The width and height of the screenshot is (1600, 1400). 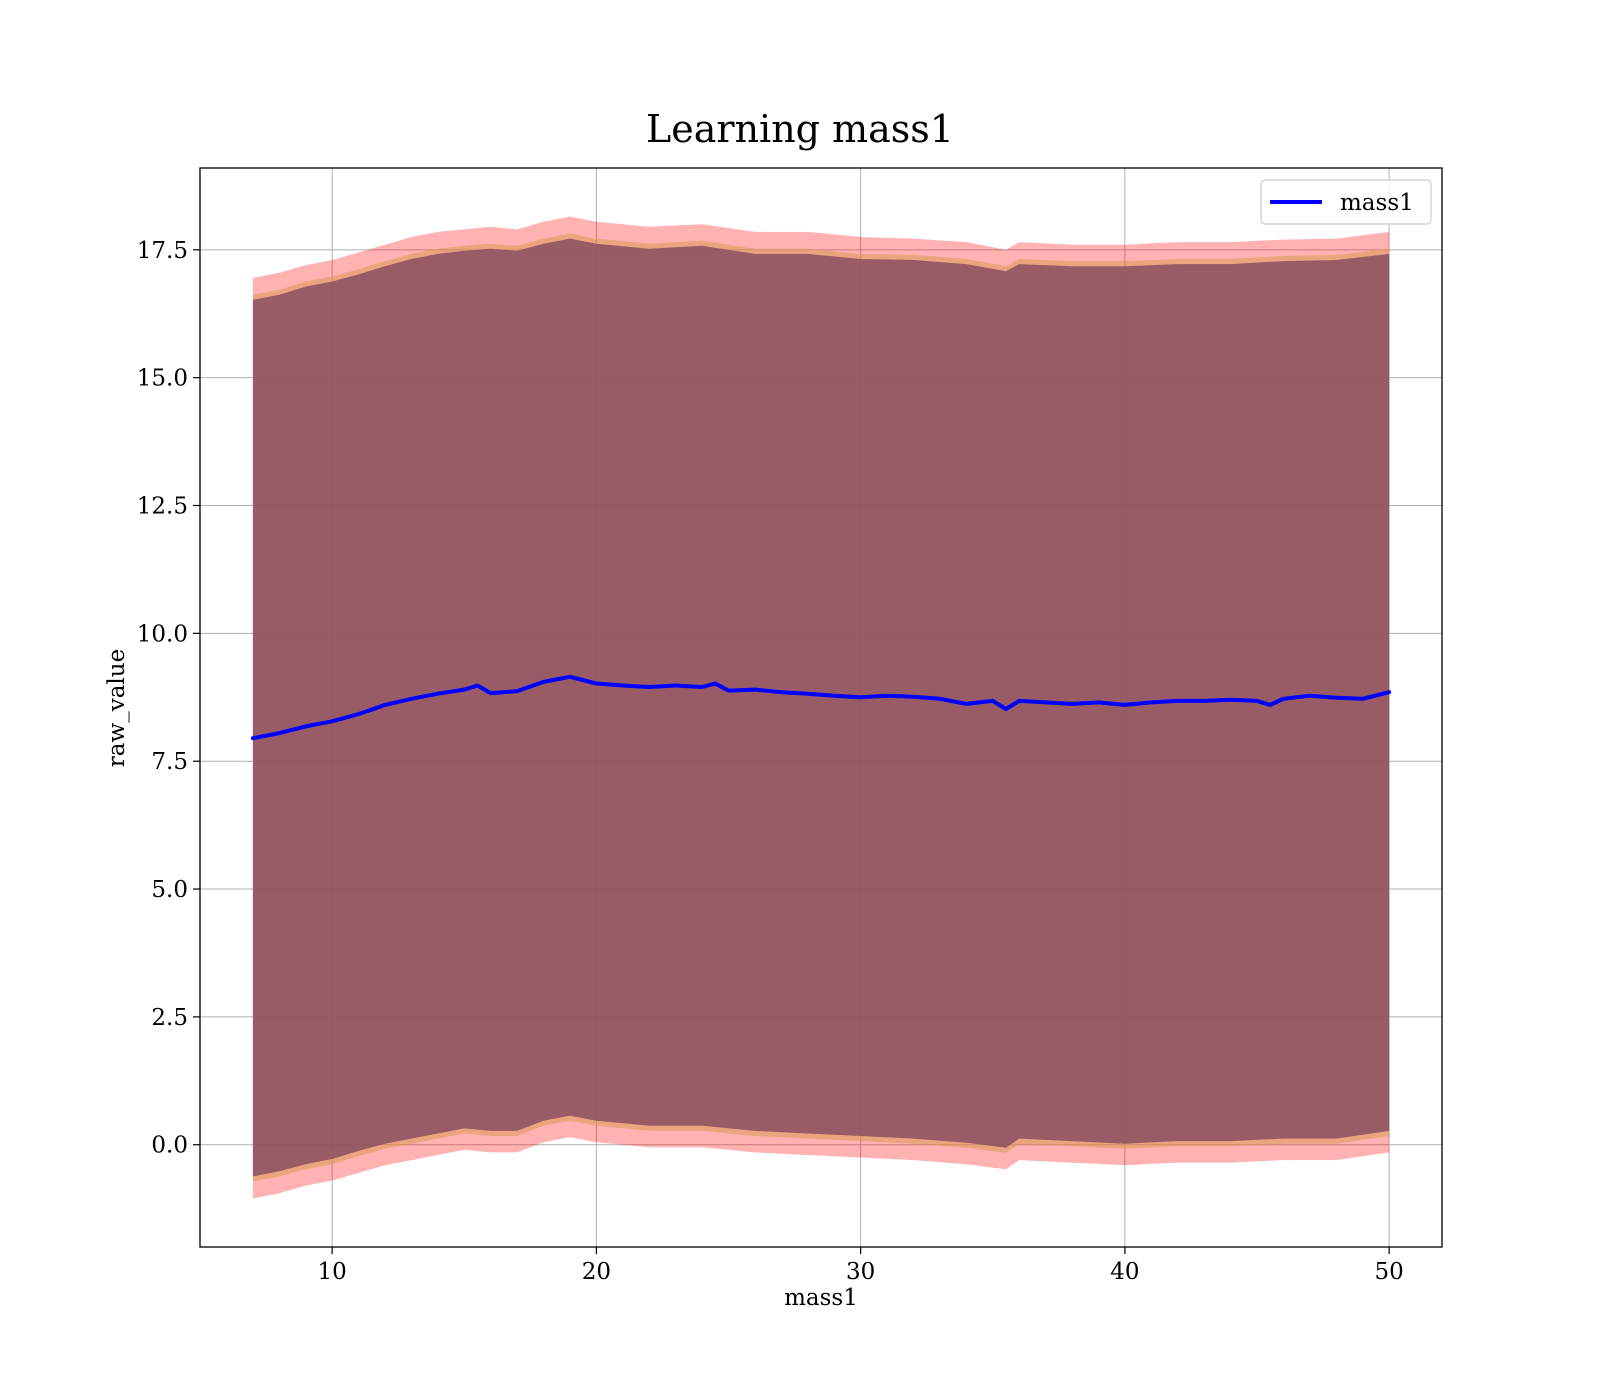 I want to click on y-axis-ticks: 0.0 2.5 5.0 7.5 10.0 12.5 15.0 17.5, so click(x=168, y=698).